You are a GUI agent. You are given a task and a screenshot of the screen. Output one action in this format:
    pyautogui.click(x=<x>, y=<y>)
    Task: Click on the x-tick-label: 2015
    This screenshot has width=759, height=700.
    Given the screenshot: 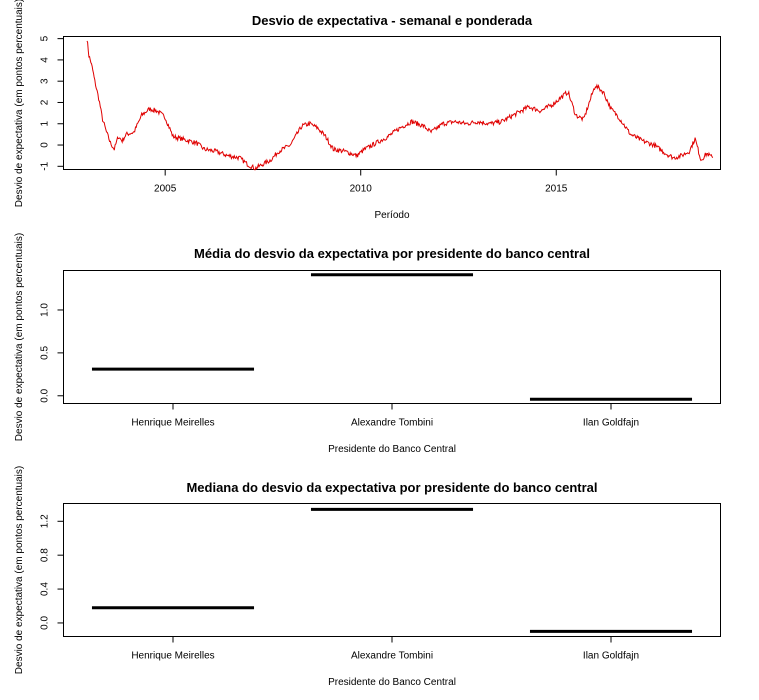 What is the action you would take?
    pyautogui.click(x=556, y=189)
    